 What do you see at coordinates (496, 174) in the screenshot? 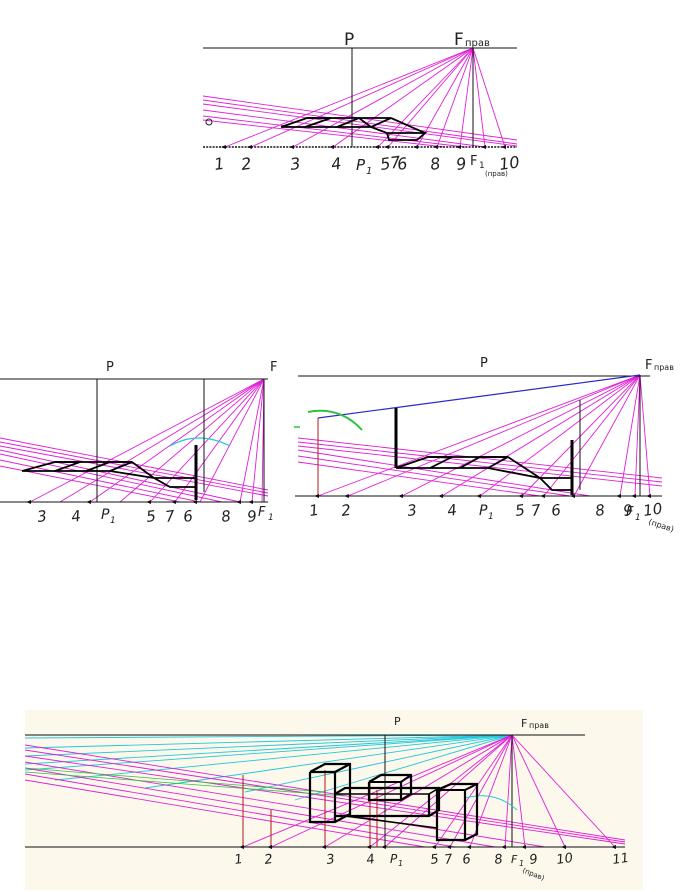
I see `f1-note: (прав)` at bounding box center [496, 174].